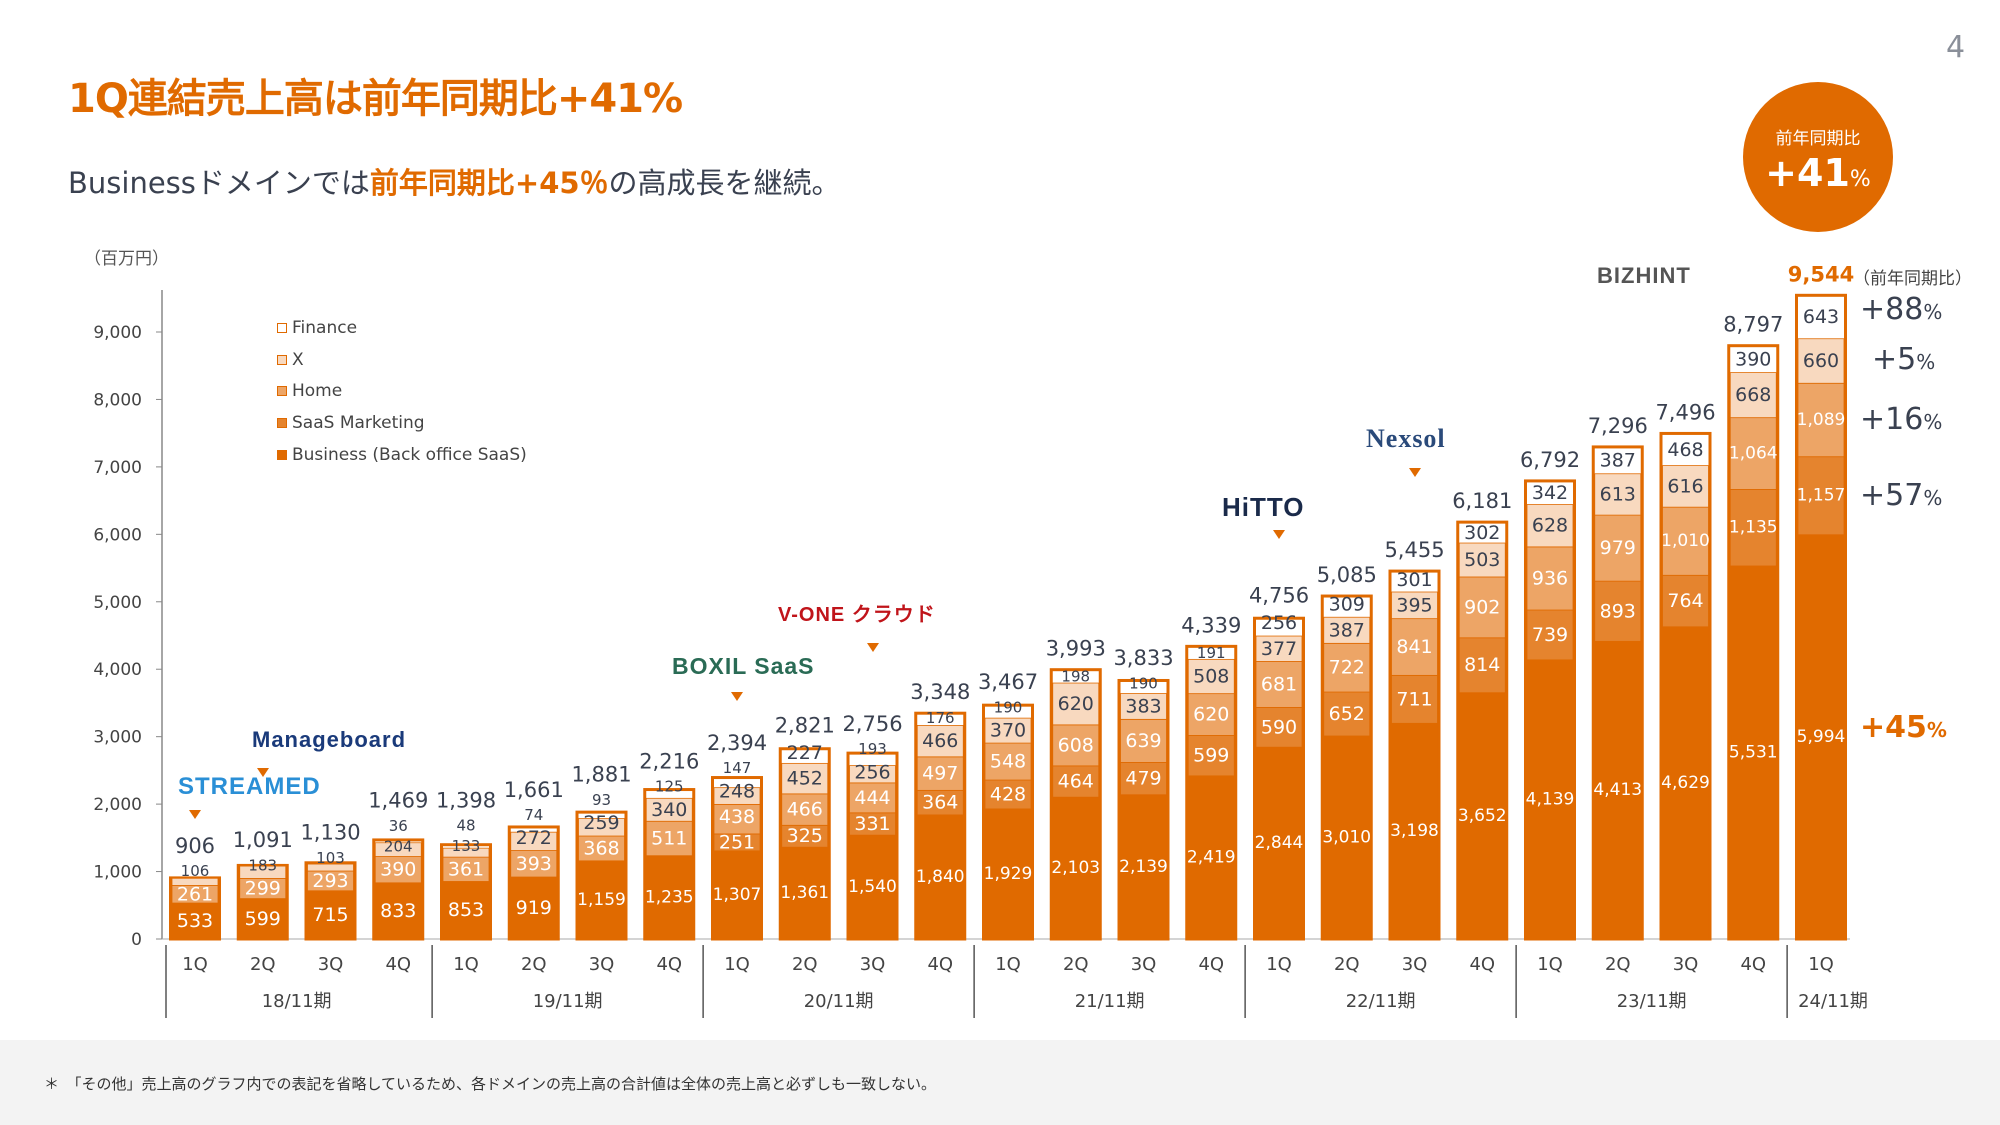 This screenshot has height=1125, width=2000. Describe the element at coordinates (330, 858) in the screenshot. I see `data-label-x: 103` at that location.